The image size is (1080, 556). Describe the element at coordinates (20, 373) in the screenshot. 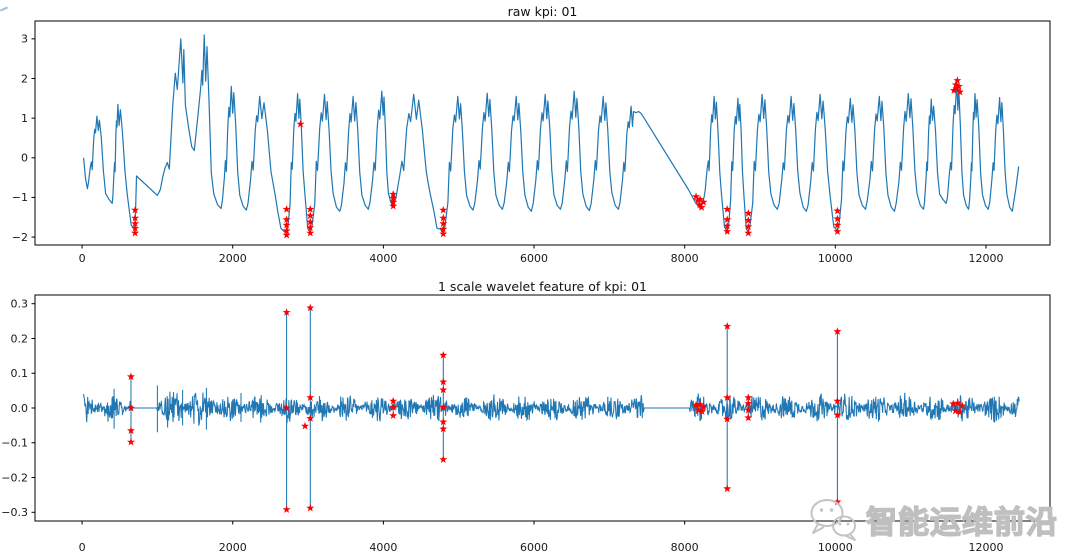

I see `y-tick-label: 0.1` at that location.